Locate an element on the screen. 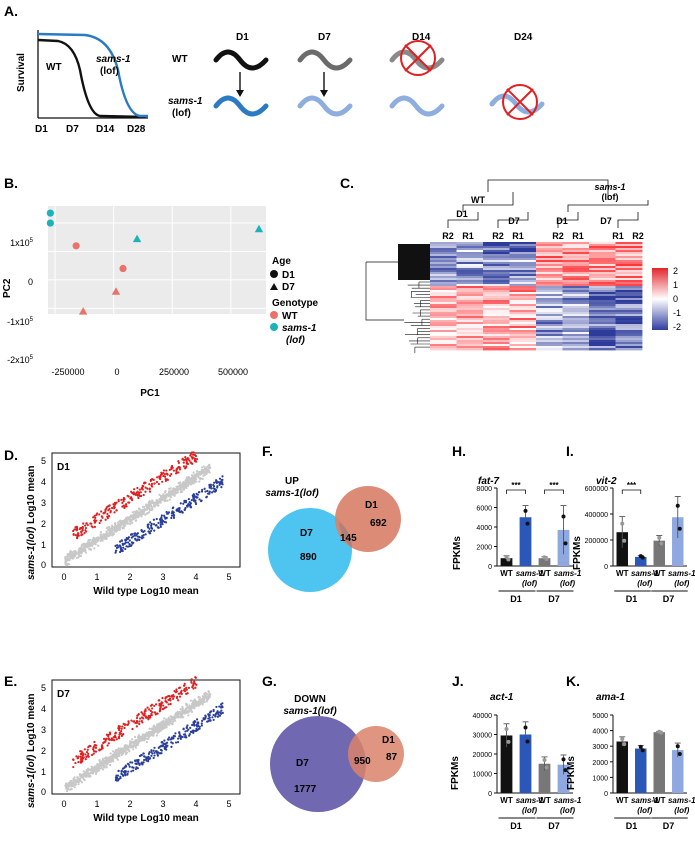 This screenshot has width=695, height=854. scatter-d-ytick-3: 2 is located at coordinates (43, 524).